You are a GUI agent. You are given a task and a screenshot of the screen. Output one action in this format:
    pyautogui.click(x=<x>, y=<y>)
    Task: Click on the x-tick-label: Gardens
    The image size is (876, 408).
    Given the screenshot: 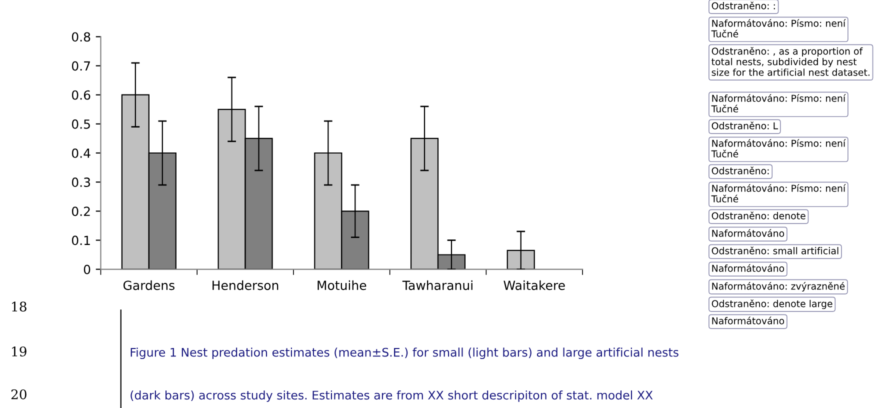 What is the action you would take?
    pyautogui.click(x=148, y=285)
    